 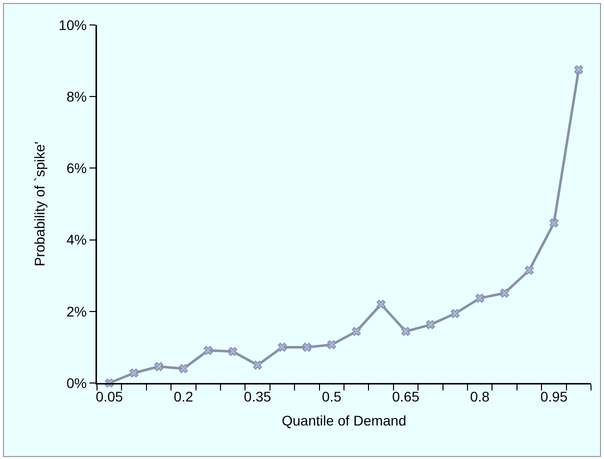 I want to click on y-tick-label: 6%, so click(x=76, y=168).